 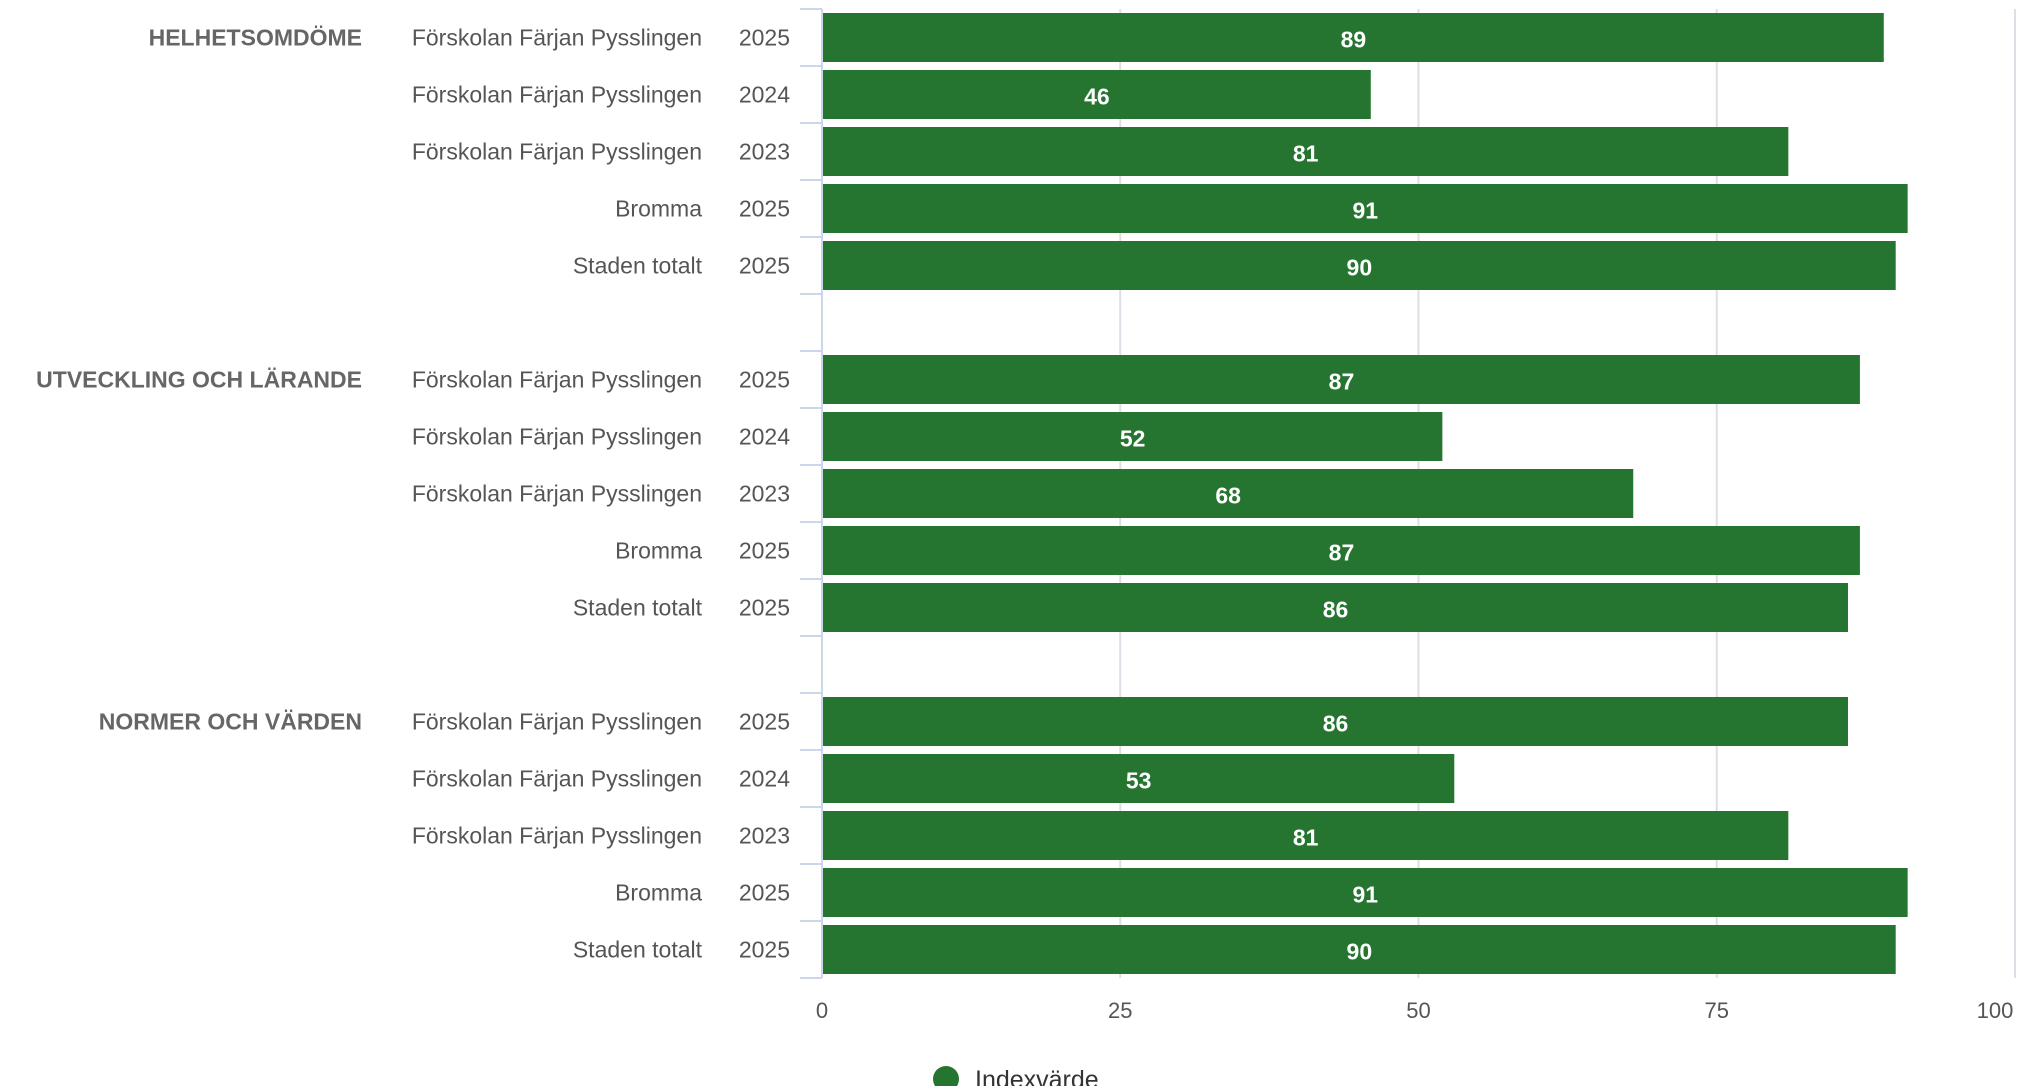 What do you see at coordinates (230, 722) in the screenshot?
I see `group-label: NORMER OCH VÄRDEN` at bounding box center [230, 722].